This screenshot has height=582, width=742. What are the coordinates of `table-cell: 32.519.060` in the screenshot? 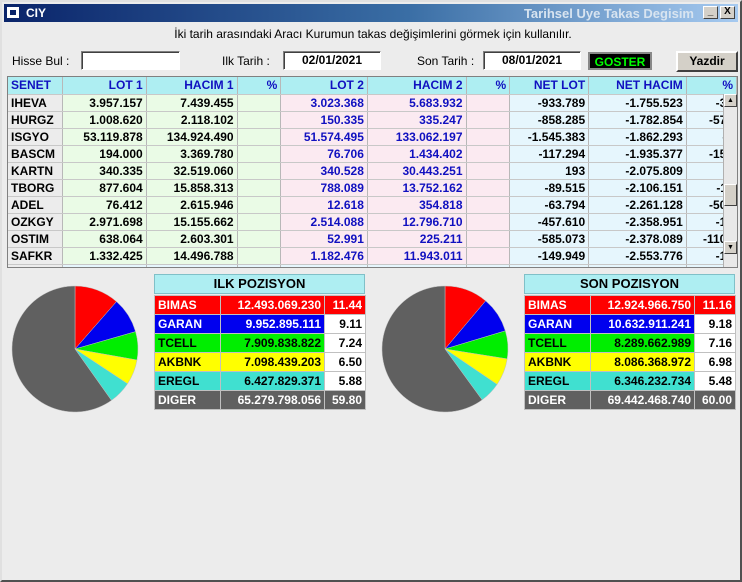 It's located at (192, 171).